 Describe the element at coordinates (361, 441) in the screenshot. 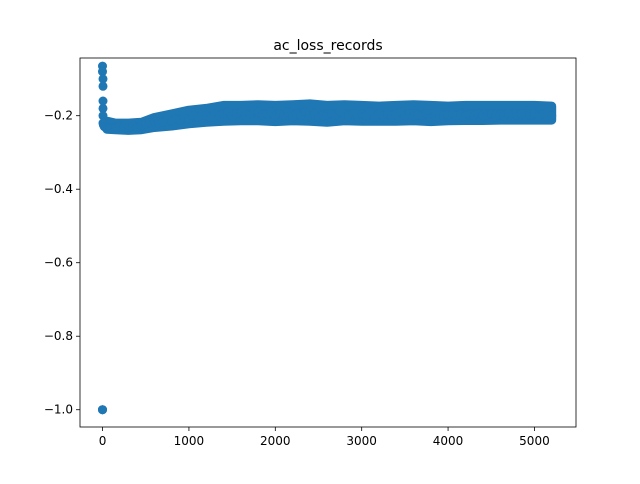

I see `x-tick-label: 3000` at that location.